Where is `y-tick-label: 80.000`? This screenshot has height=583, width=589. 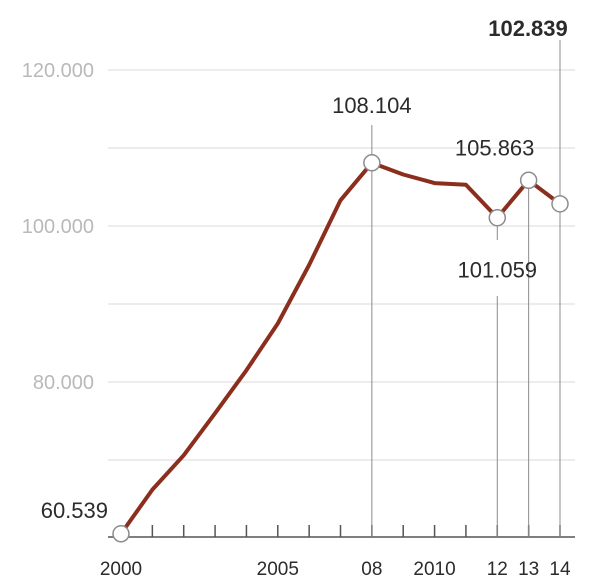
y-tick-label: 80.000 is located at coordinates (63, 383).